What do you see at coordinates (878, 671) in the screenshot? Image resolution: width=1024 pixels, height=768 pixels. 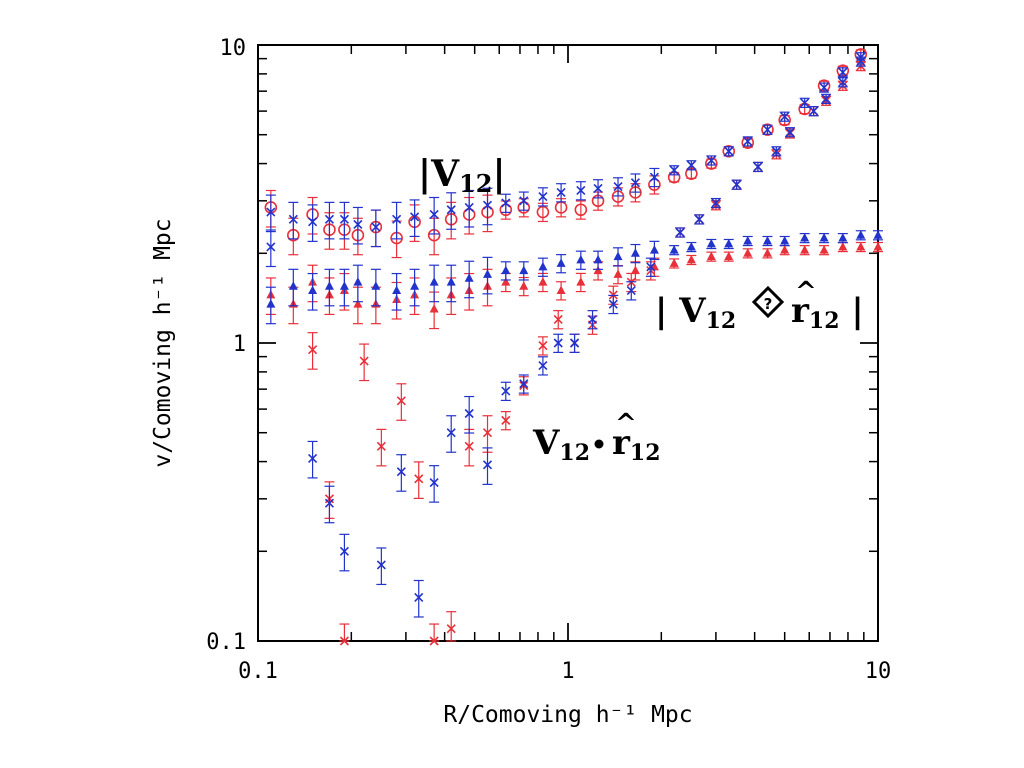 I see `x-tick-label-2: 10` at bounding box center [878, 671].